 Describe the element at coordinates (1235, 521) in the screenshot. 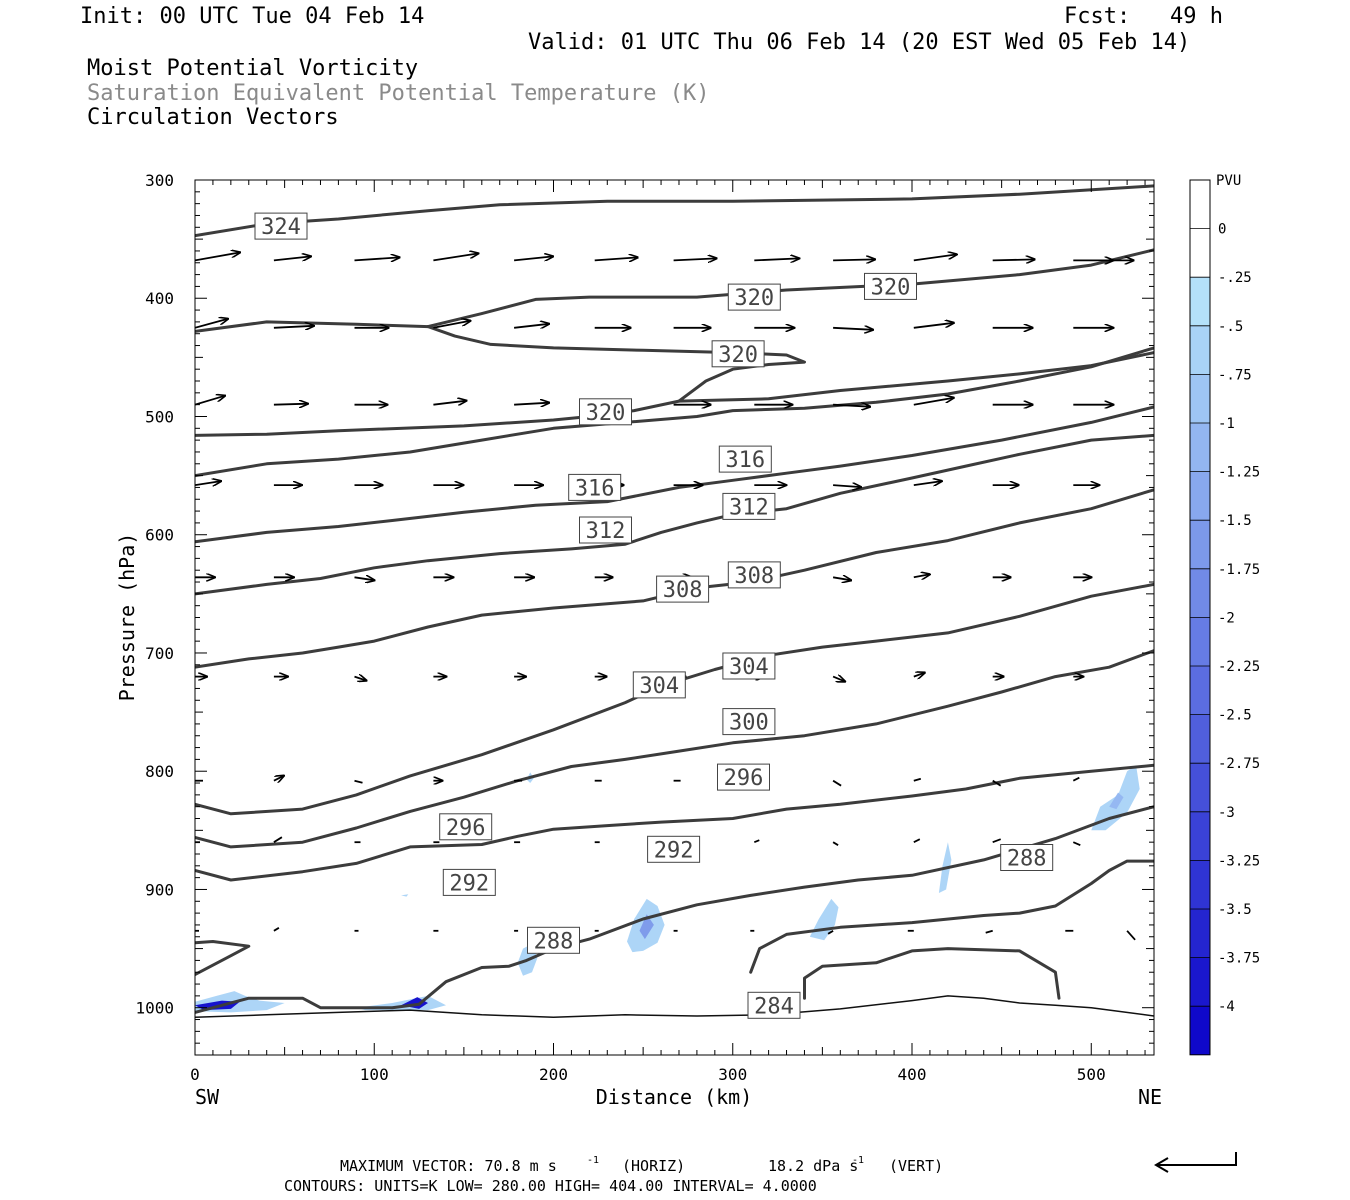

I see `colorbar-label: -1.5` at that location.